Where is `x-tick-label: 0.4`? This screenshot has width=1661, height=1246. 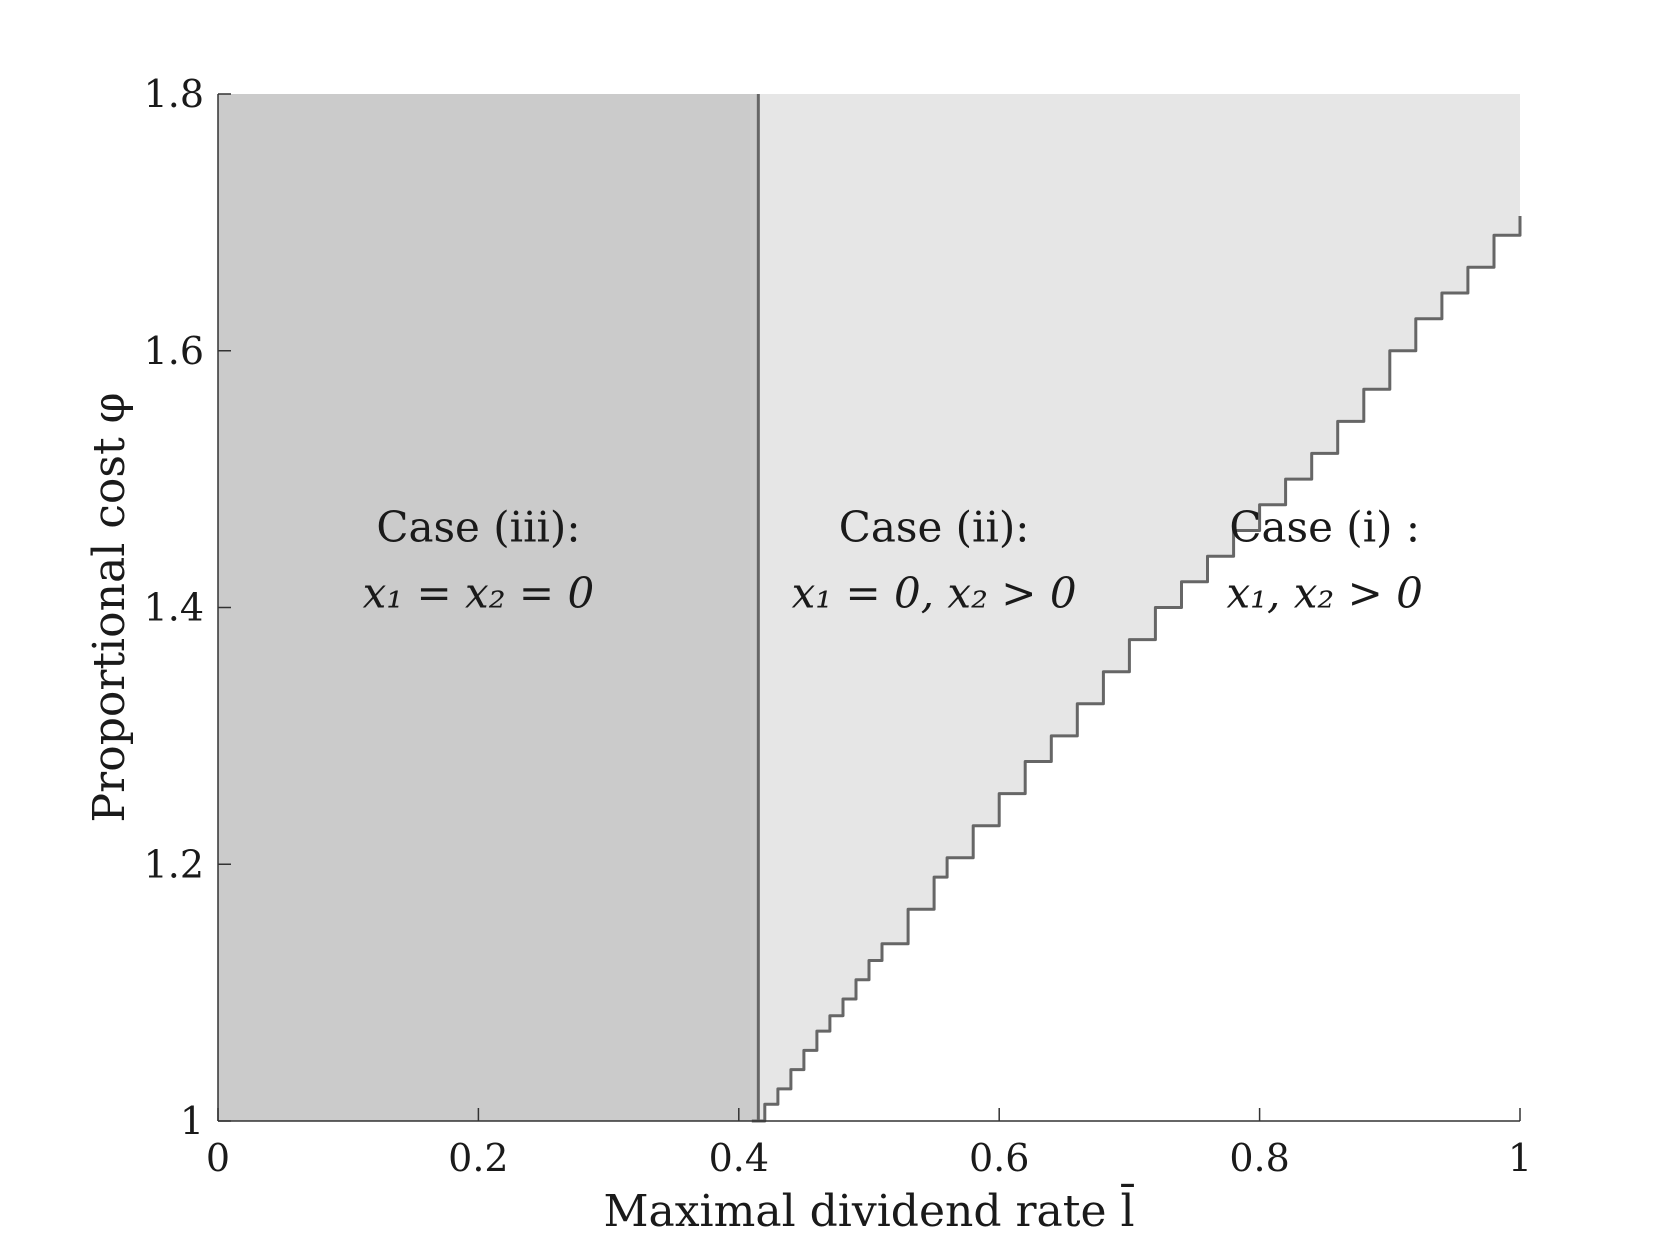
x-tick-label: 0.4 is located at coordinates (739, 1158).